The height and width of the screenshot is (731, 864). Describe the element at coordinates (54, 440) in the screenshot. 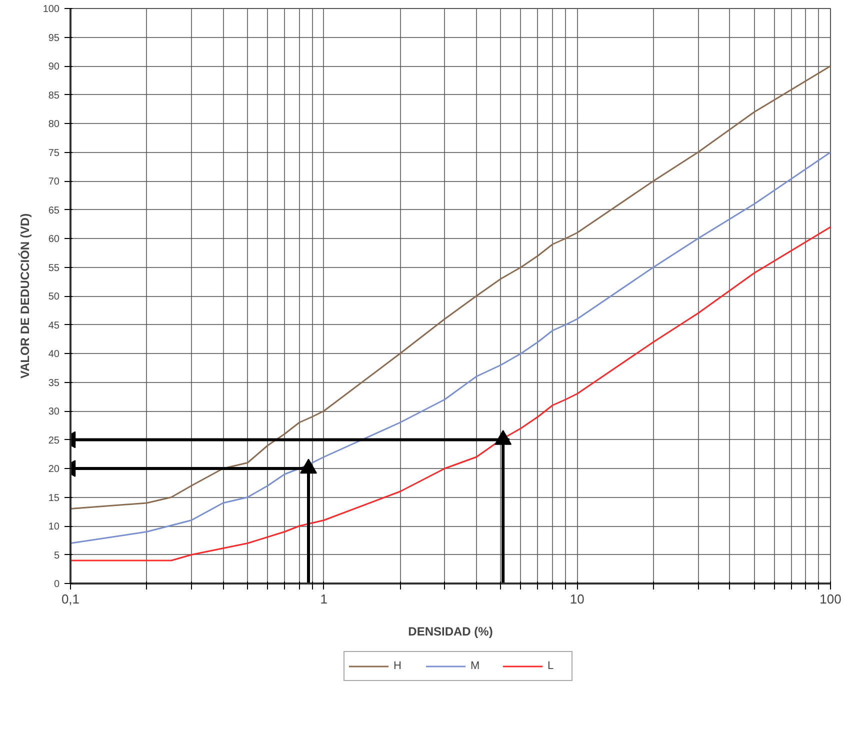

I see `y-tick-label: 25` at that location.